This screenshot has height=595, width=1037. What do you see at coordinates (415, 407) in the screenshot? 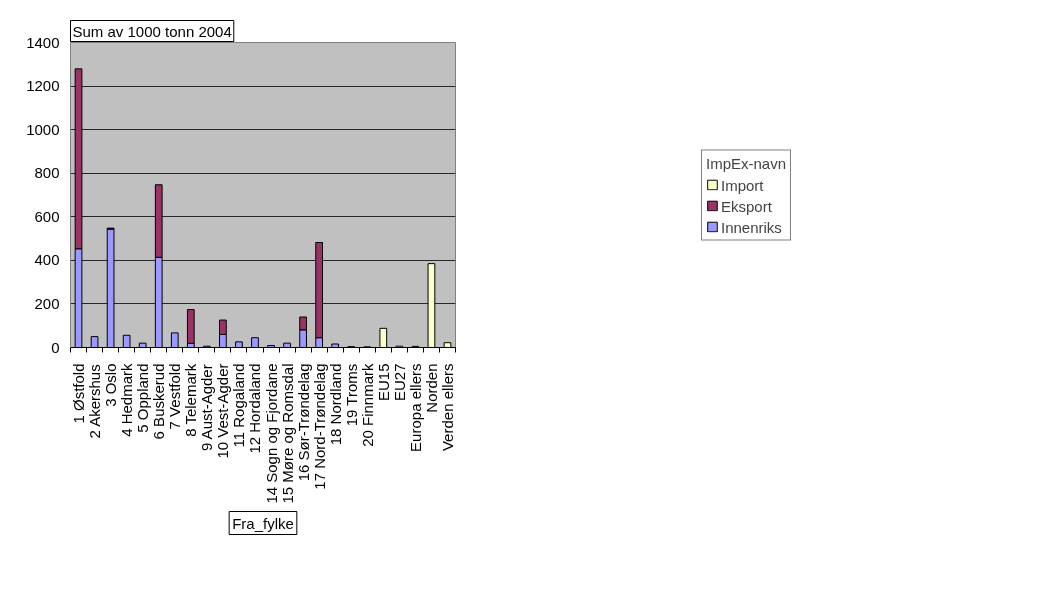
I see `x-tick-label: Europa ellers` at bounding box center [415, 407].